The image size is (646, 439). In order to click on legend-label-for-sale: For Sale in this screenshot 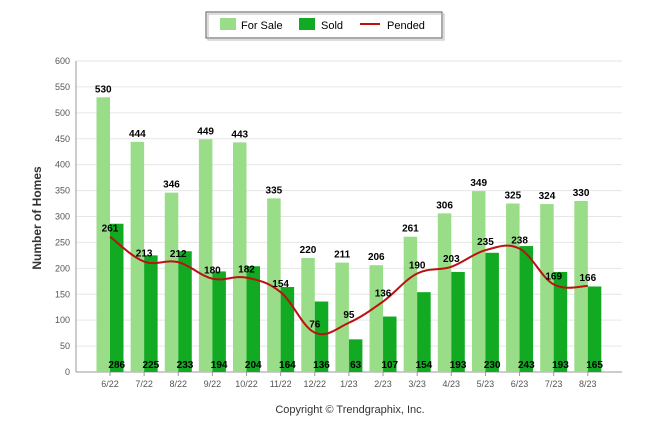, I will do `click(262, 26)`.